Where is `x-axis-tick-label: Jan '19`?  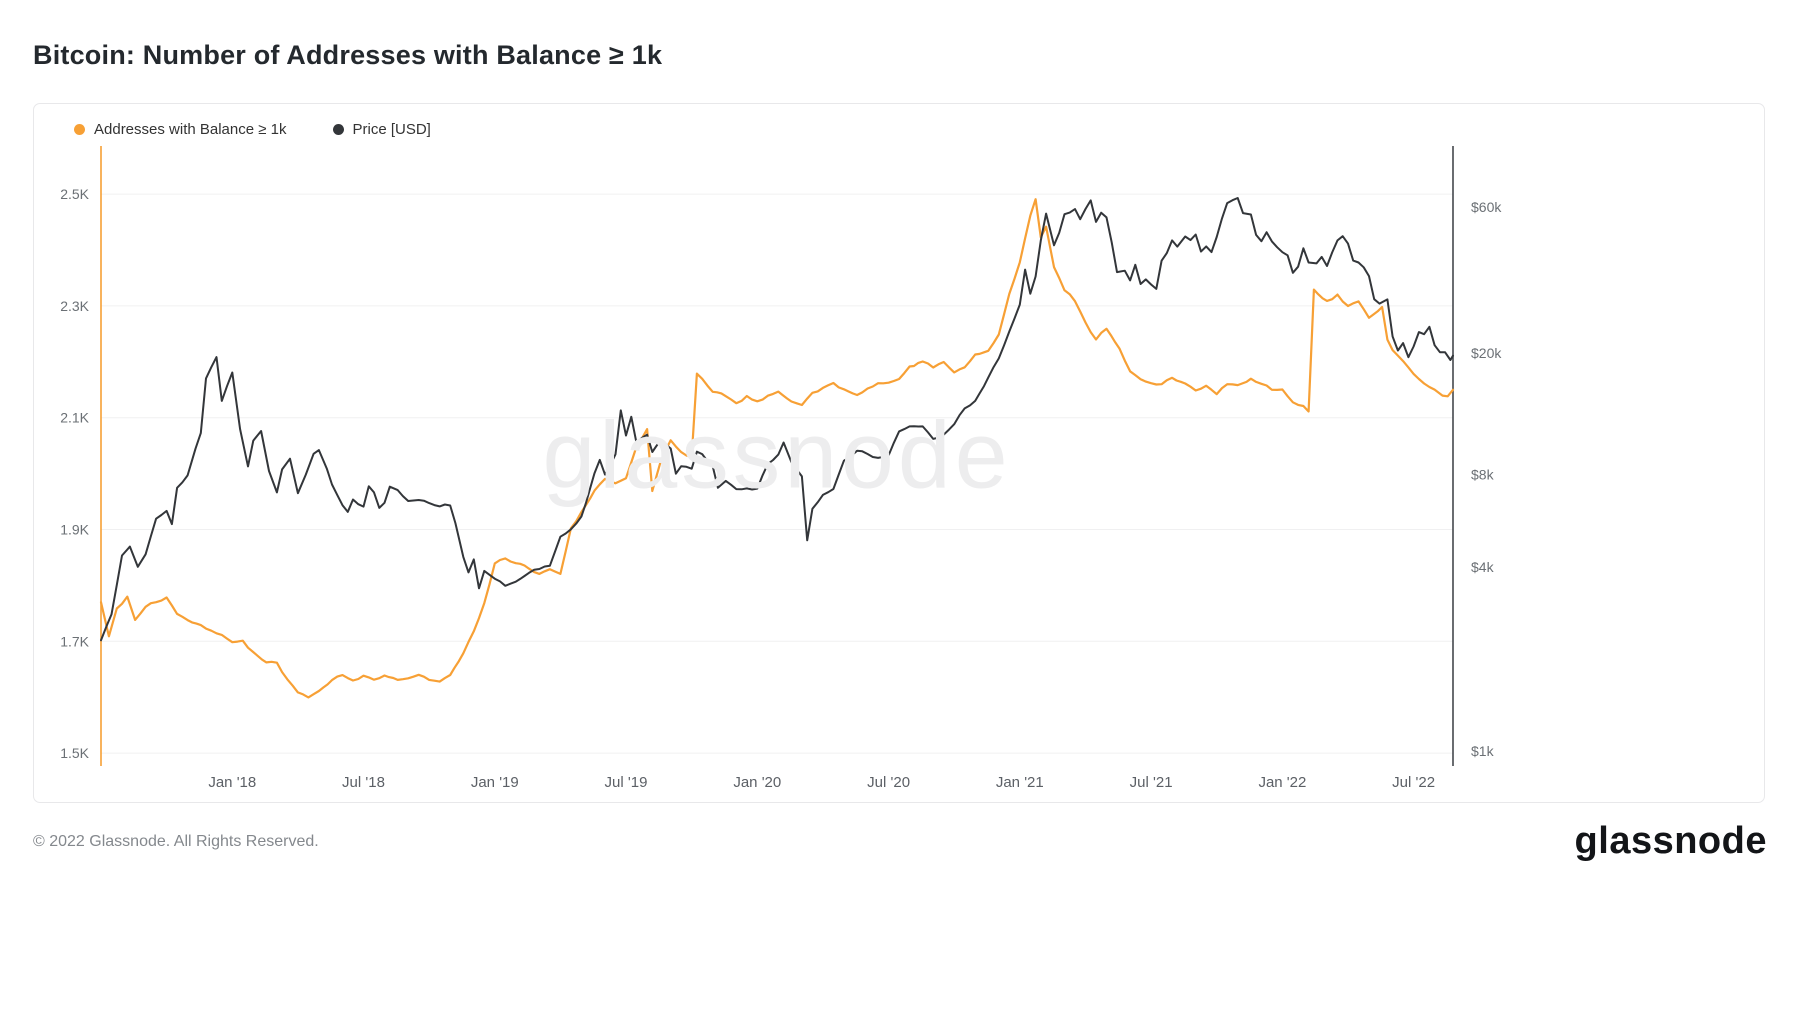 x-axis-tick-label: Jan '19 is located at coordinates (495, 782).